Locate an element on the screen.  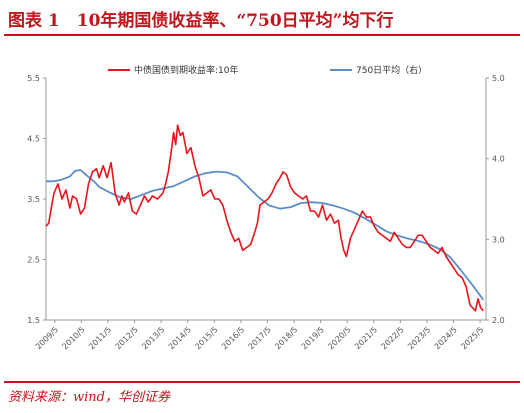
x-tick-label: 2023/5 is located at coordinates (419, 338).